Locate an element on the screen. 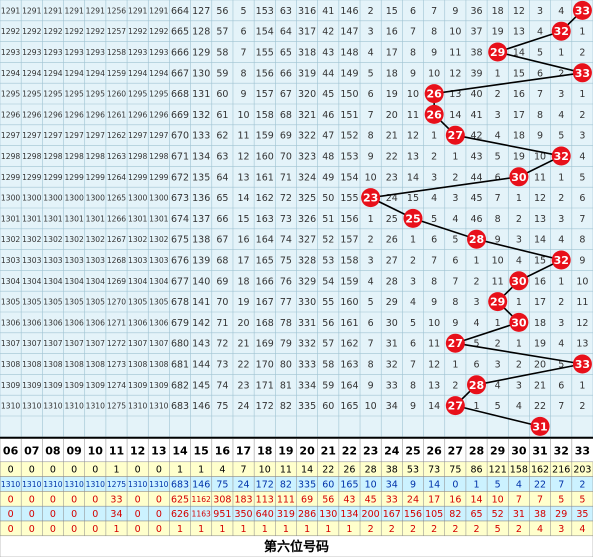 The width and height of the screenshot is (593, 557). cell-value: 22 is located at coordinates (392, 157).